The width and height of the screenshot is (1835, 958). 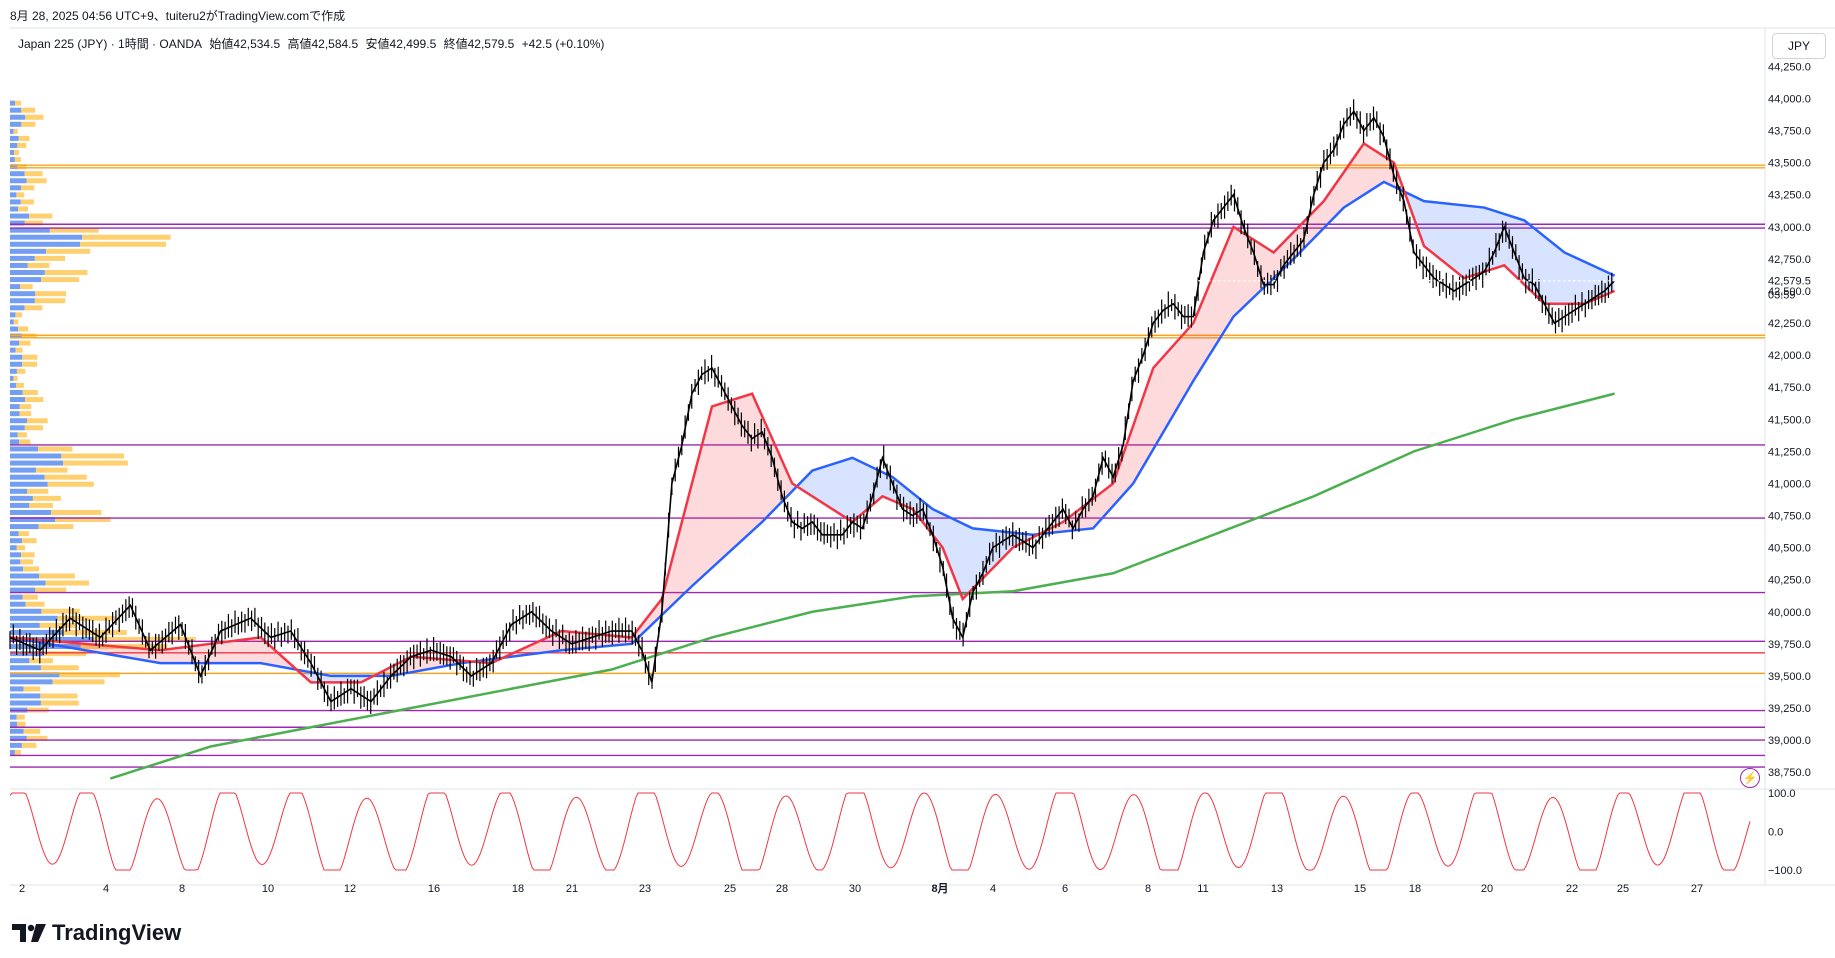 What do you see at coordinates (1487, 889) in the screenshot?
I see `time-tick-label: 20` at bounding box center [1487, 889].